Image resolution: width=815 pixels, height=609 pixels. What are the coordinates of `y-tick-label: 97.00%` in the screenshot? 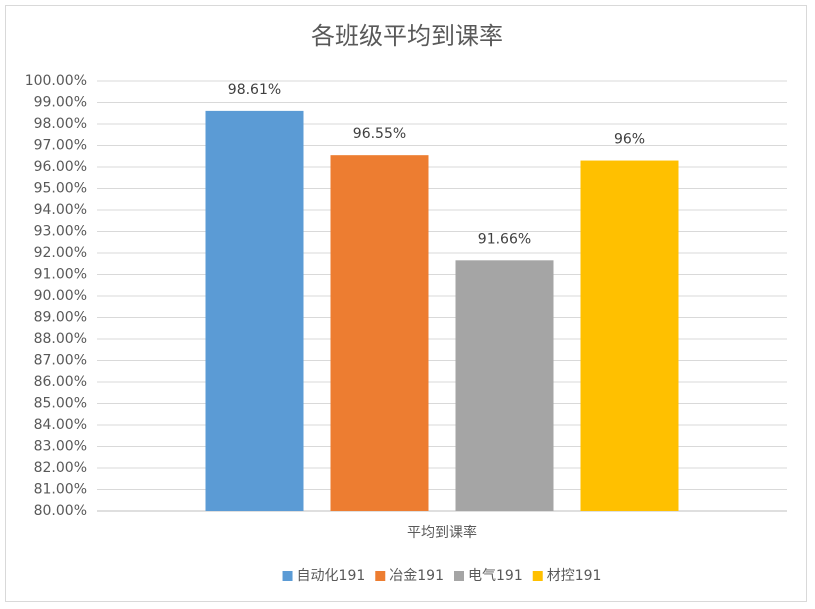 It's located at (60, 146).